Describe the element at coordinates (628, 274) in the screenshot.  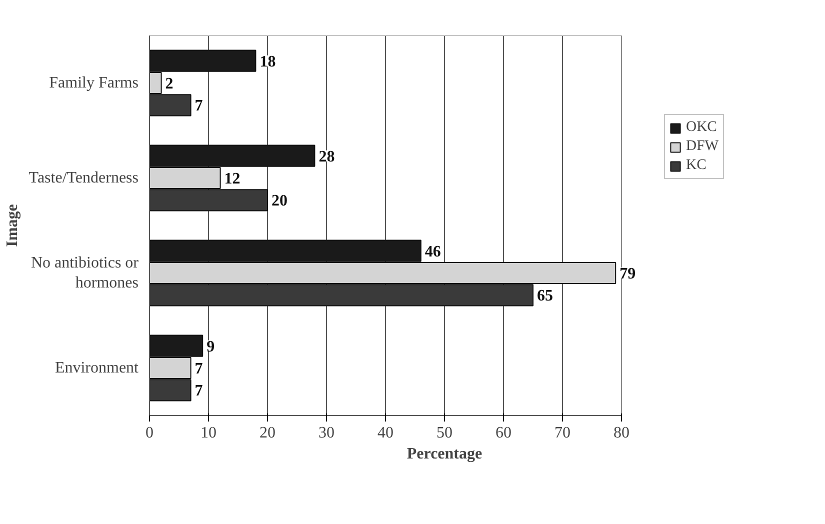
I see `data-label: 79` at that location.